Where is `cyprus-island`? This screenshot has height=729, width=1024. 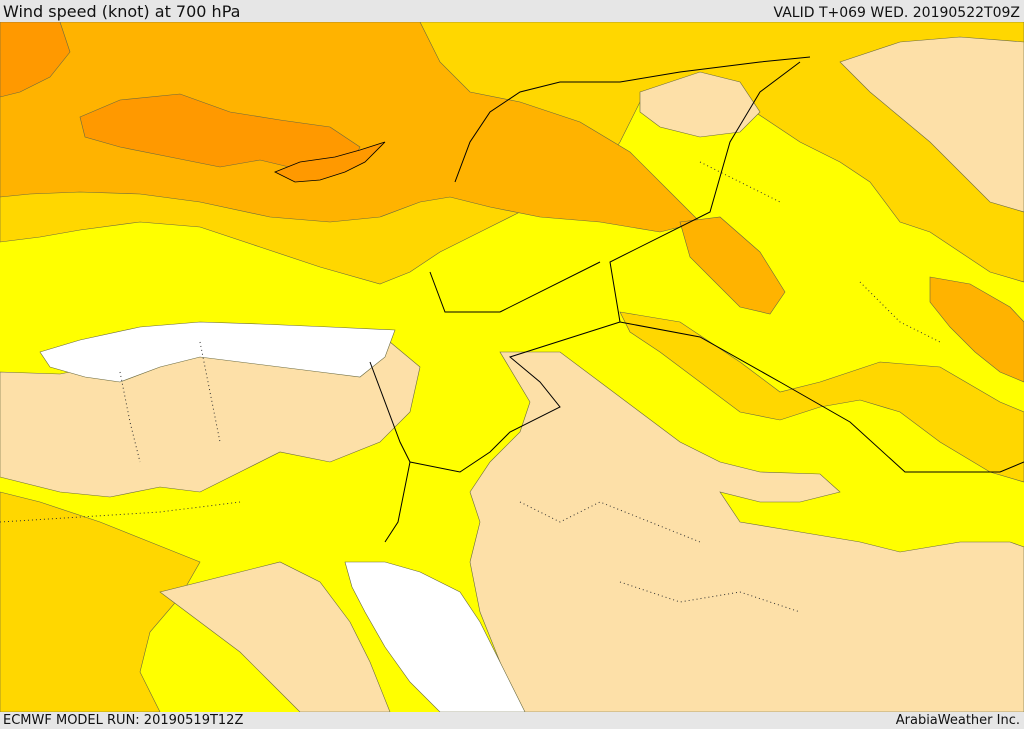
cyprus-island is located at coordinates (330, 162).